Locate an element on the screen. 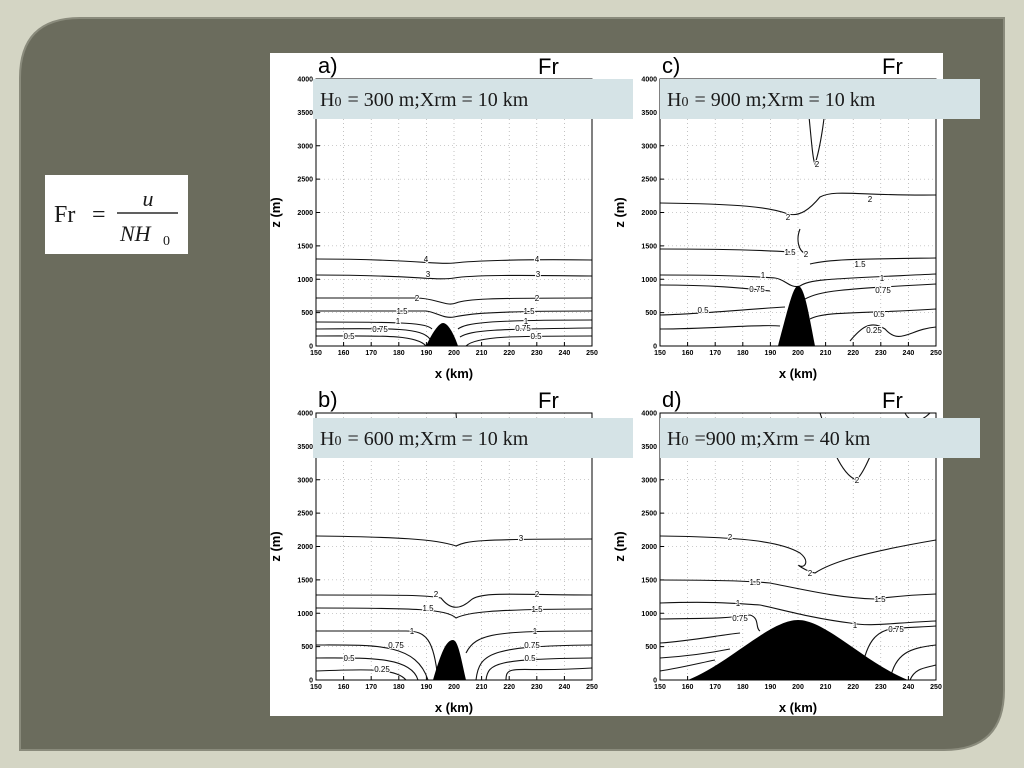 This screenshot has height=768, width=1024. caption: H0 =900 m;Xrm = 40 km is located at coordinates (820, 438).